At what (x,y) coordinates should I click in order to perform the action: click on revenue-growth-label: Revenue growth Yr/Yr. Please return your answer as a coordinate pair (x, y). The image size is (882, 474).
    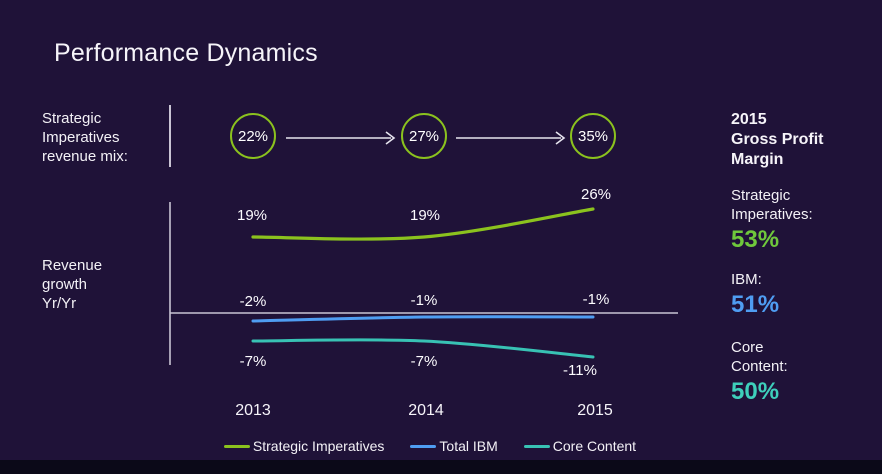
    Looking at the image, I should click on (72, 284).